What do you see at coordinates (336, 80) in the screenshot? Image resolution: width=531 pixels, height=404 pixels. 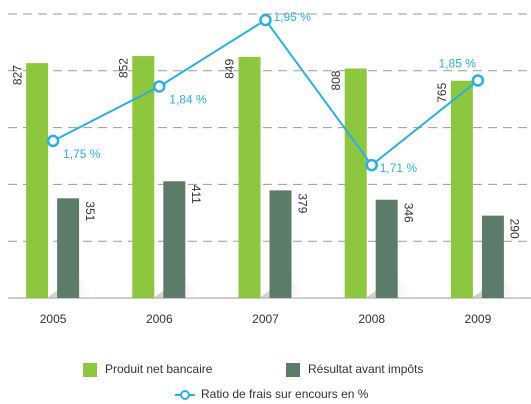 I see `bar-value-label: 808` at bounding box center [336, 80].